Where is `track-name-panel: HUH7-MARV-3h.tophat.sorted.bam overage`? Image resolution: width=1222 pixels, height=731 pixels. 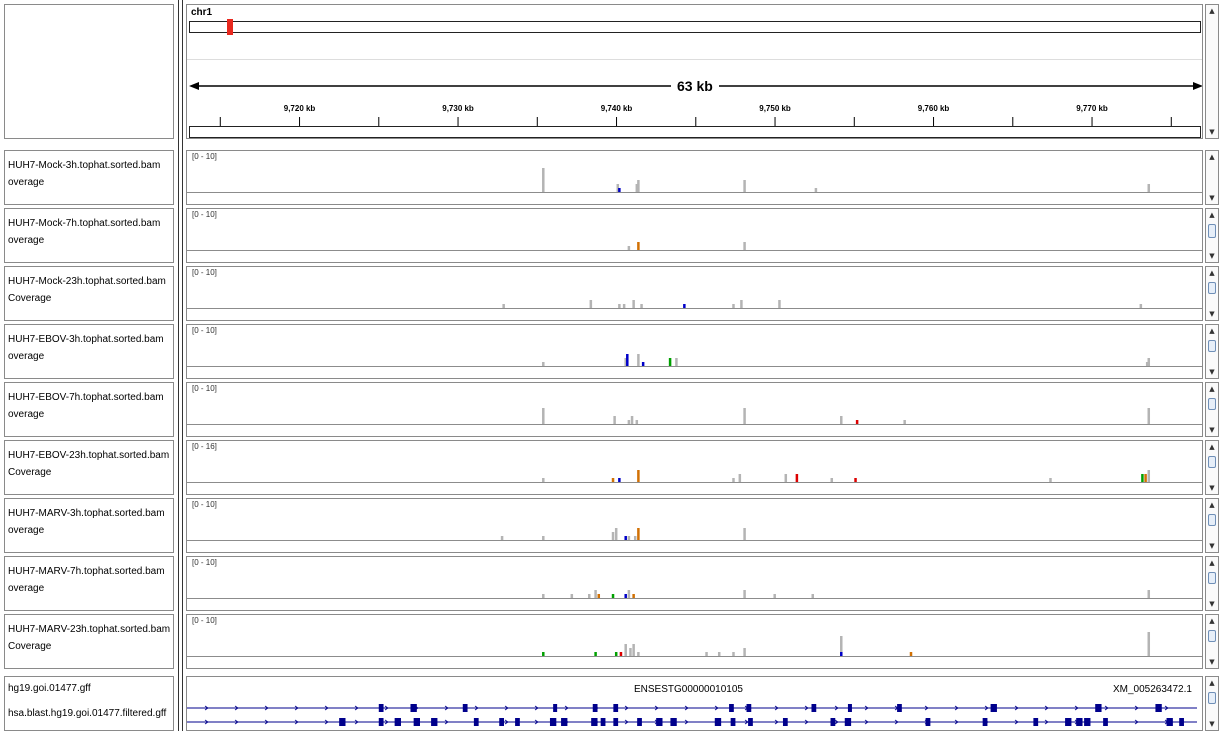
track-name-panel: HUH7-MARV-3h.tophat.sorted.bam overage is located at coordinates (89, 525).